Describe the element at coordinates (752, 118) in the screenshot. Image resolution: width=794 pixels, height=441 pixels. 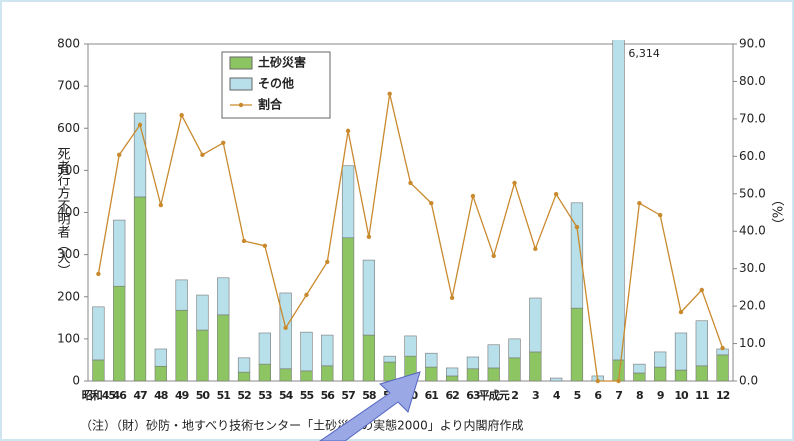
I see `y2-tick-label: 70.0` at that location.